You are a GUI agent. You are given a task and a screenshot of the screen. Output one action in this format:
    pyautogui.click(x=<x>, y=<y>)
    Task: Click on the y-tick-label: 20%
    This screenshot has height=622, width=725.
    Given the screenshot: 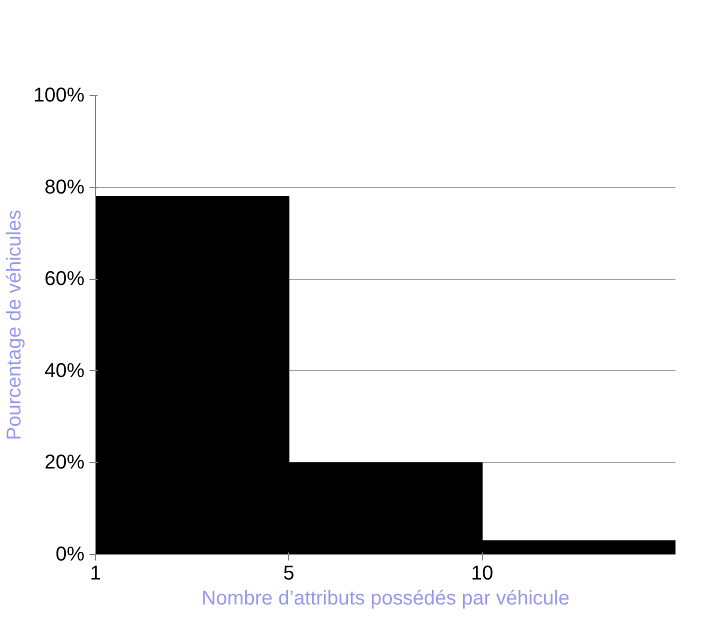 What is the action you would take?
    pyautogui.click(x=64, y=463)
    